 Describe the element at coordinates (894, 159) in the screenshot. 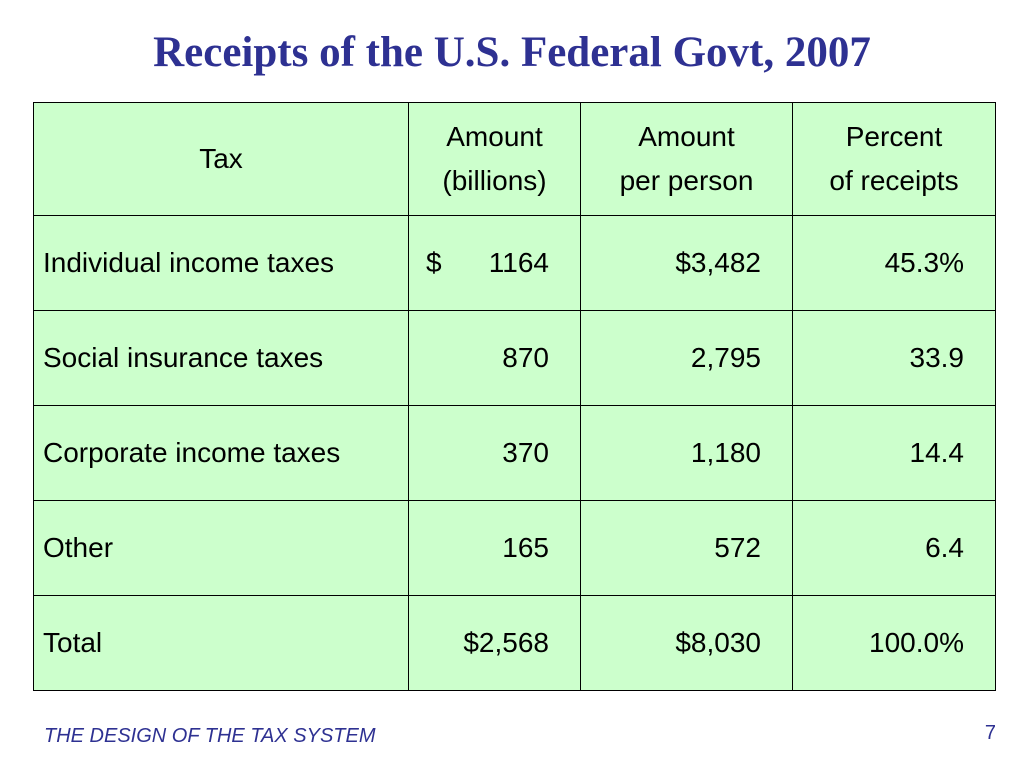

I see `header-percent-of-receipts: Percent of receipts` at that location.